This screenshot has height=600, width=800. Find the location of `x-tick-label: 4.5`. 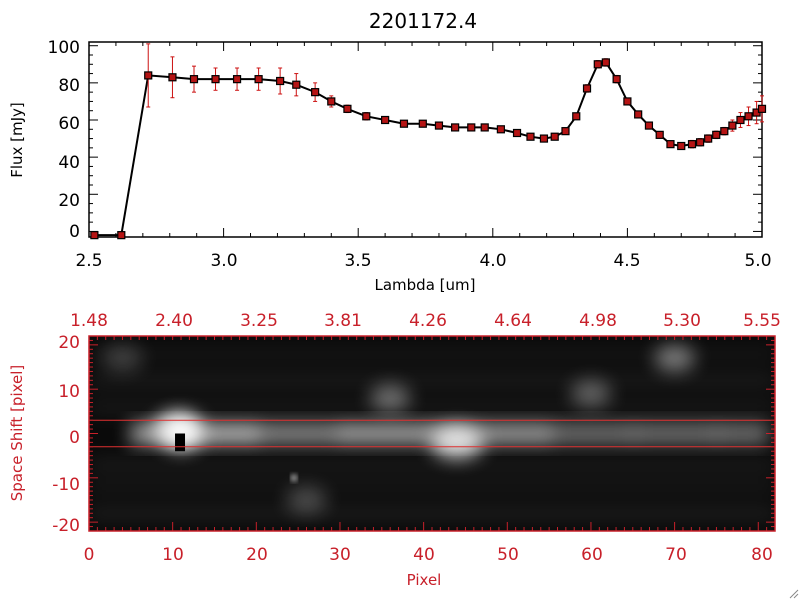

x-tick-label: 4.5 is located at coordinates (626, 261).